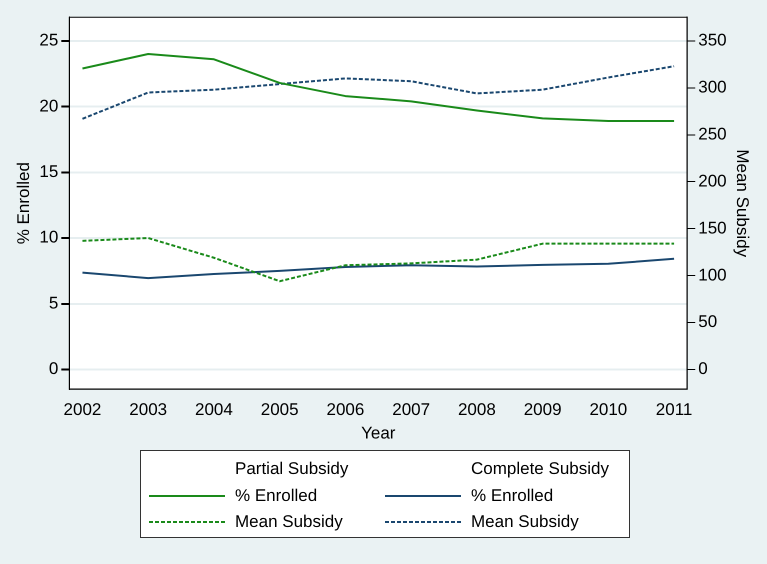  Describe the element at coordinates (712, 228) in the screenshot. I see `y2-tick-label: 150` at that location.